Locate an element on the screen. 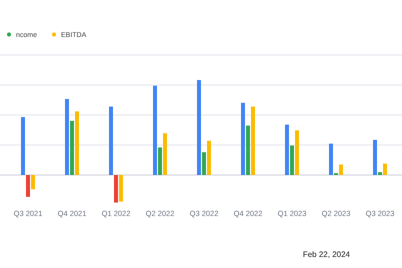 This screenshot has height=268, width=402. text: Feb 22, 2024 is located at coordinates (326, 254).